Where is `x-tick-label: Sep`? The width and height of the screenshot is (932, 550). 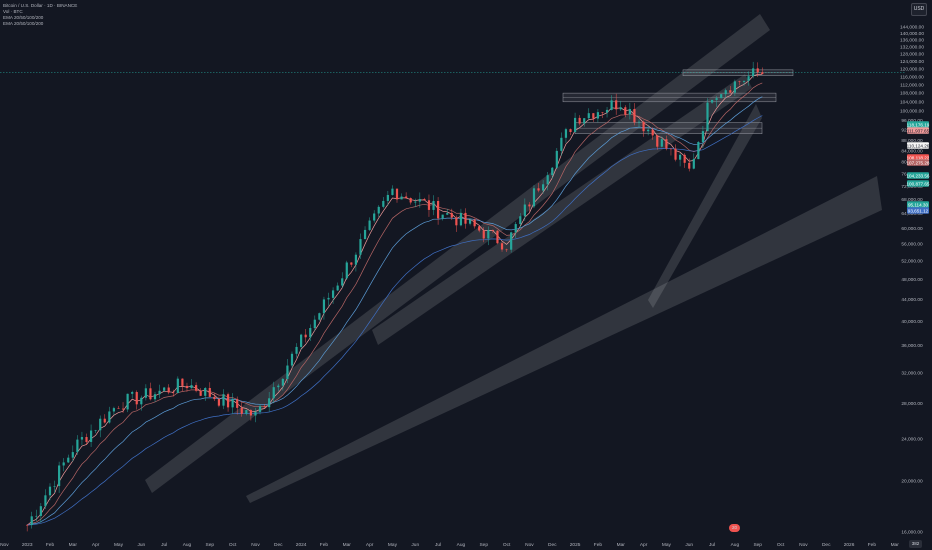 x-tick-label: Sep is located at coordinates (210, 545).